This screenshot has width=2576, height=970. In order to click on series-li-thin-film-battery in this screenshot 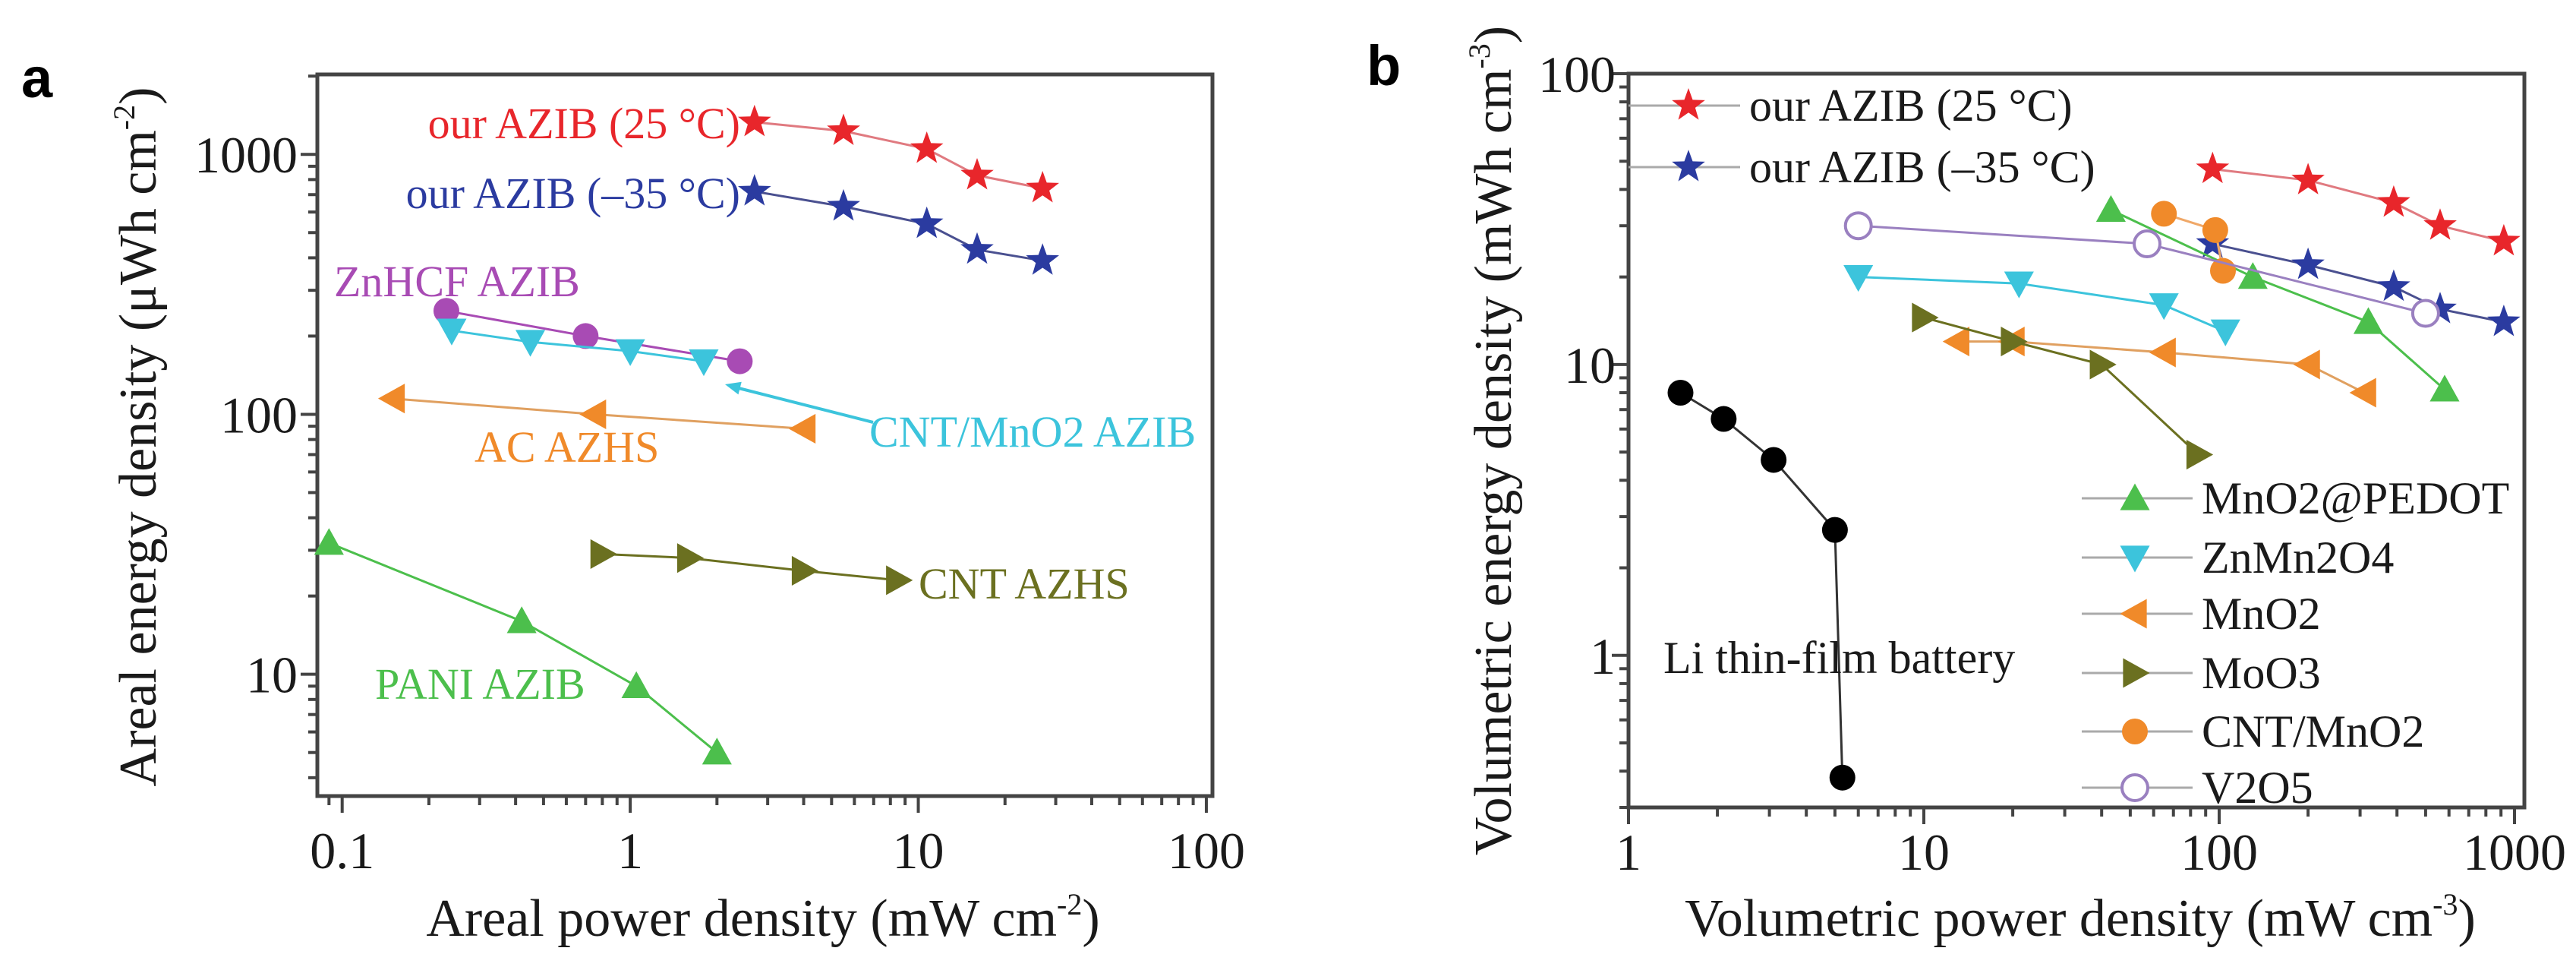, I will do `click(1761, 586)`.